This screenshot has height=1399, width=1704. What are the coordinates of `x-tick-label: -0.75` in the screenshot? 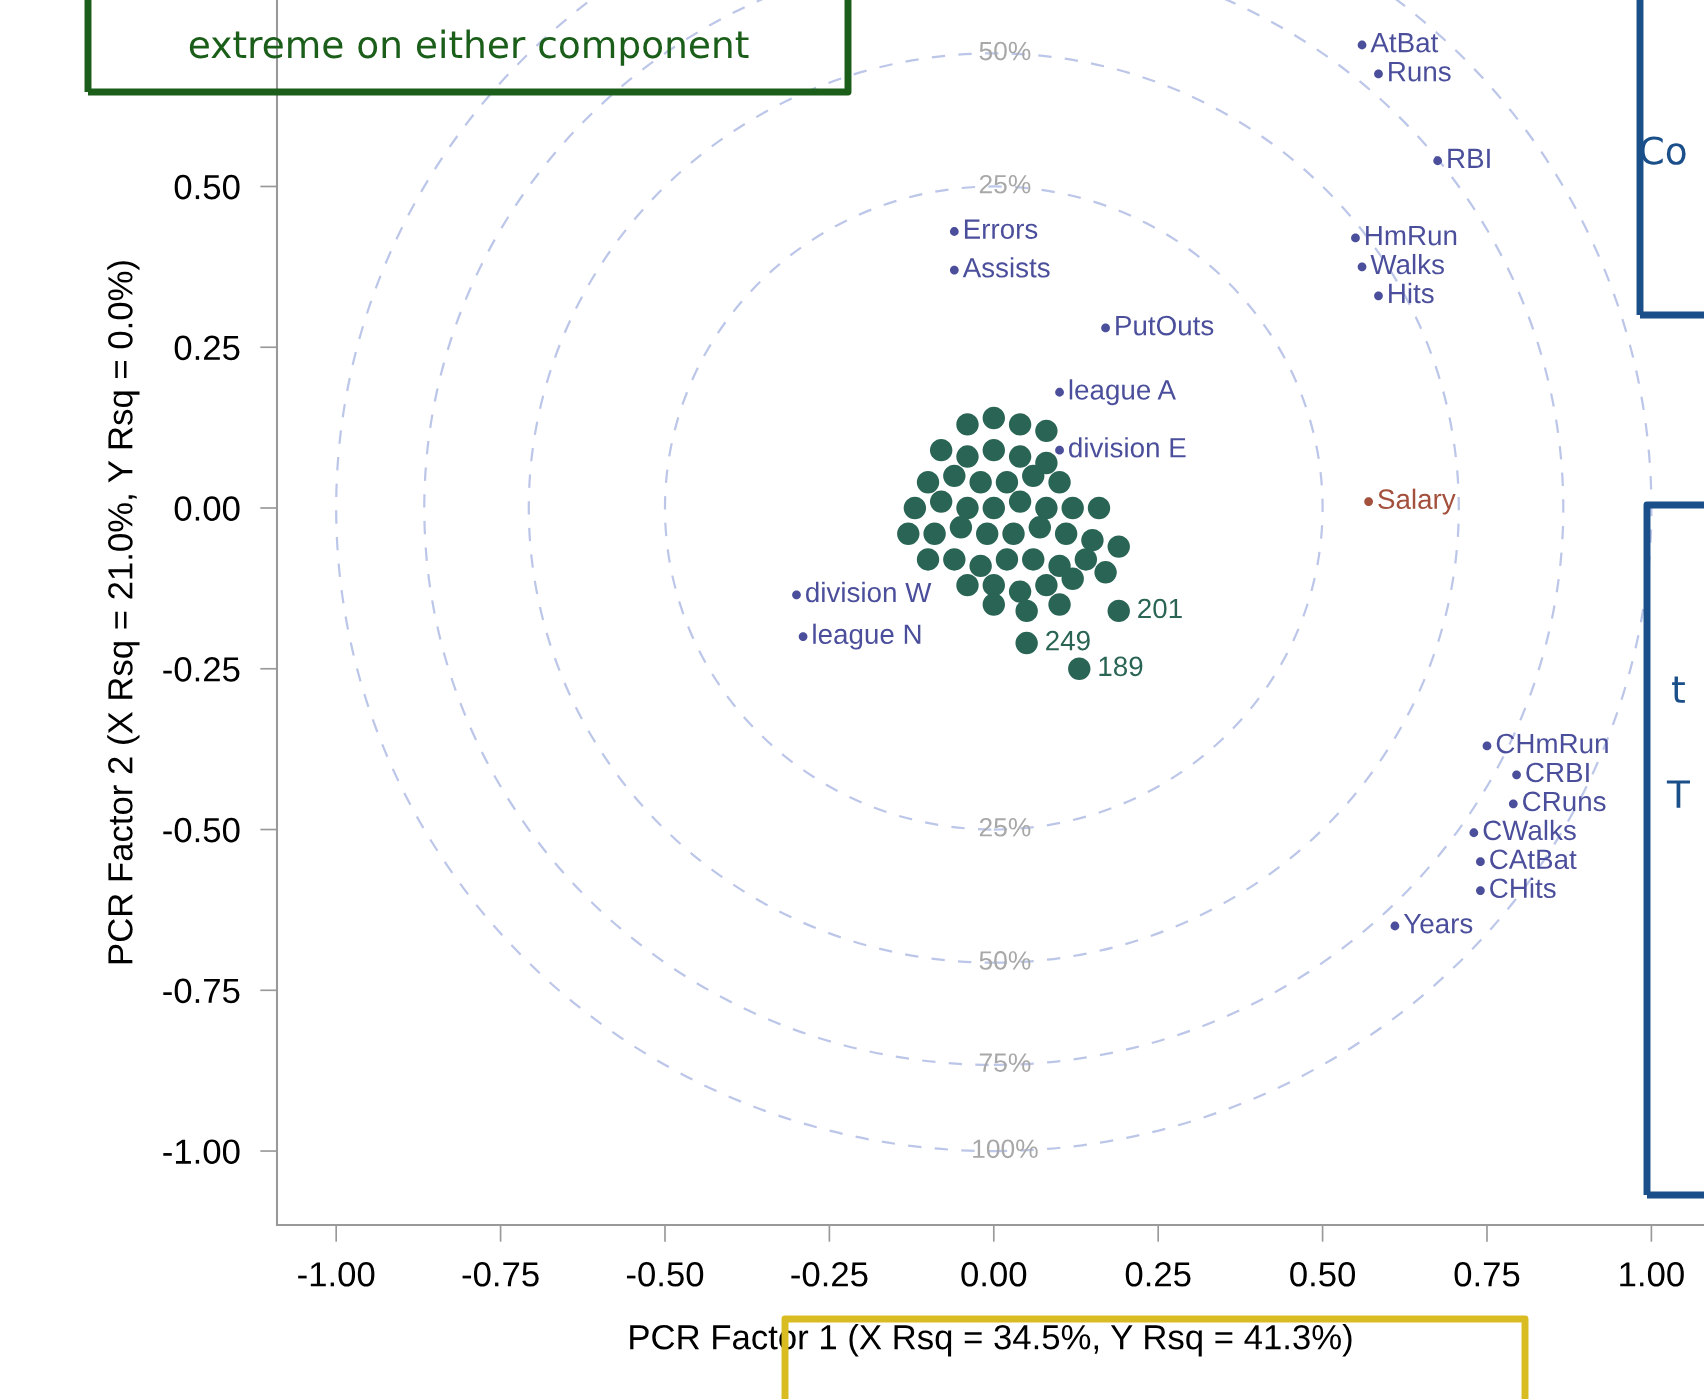 It's located at (500, 1274).